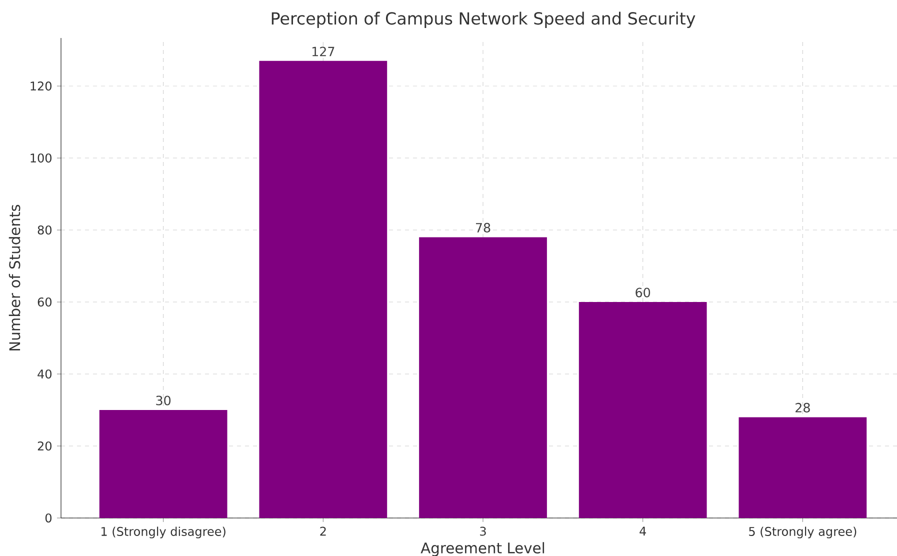  I want to click on data-label: 30, so click(163, 401).